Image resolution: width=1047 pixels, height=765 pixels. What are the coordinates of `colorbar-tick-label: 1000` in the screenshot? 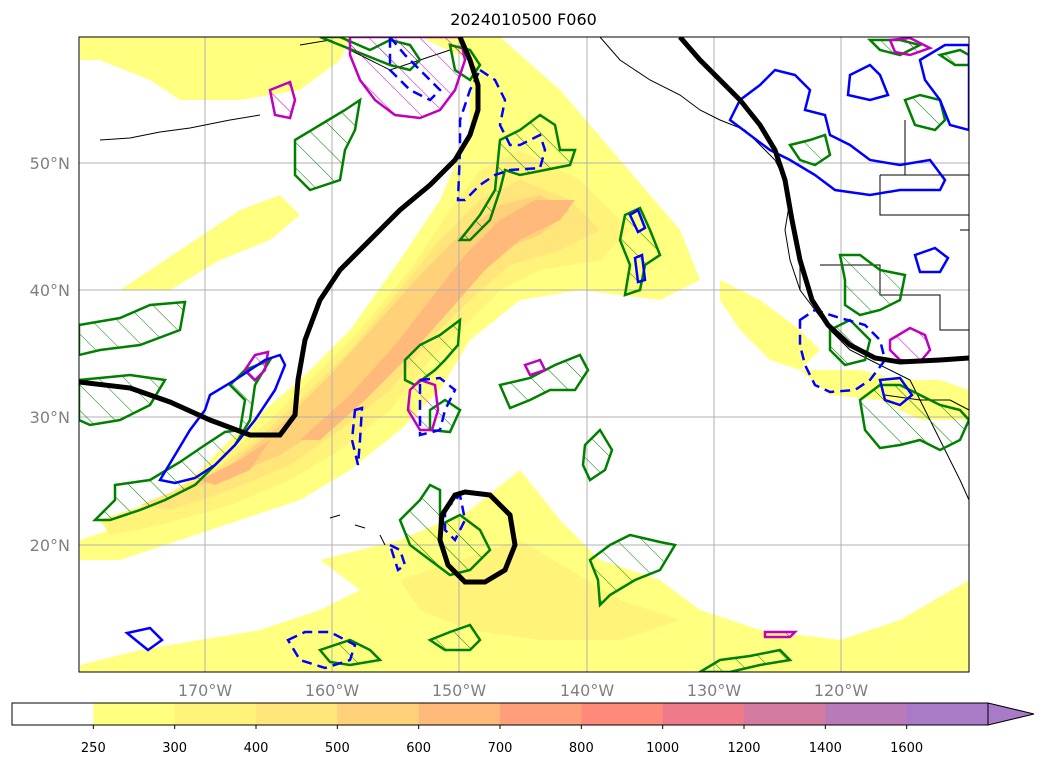 It's located at (662, 748).